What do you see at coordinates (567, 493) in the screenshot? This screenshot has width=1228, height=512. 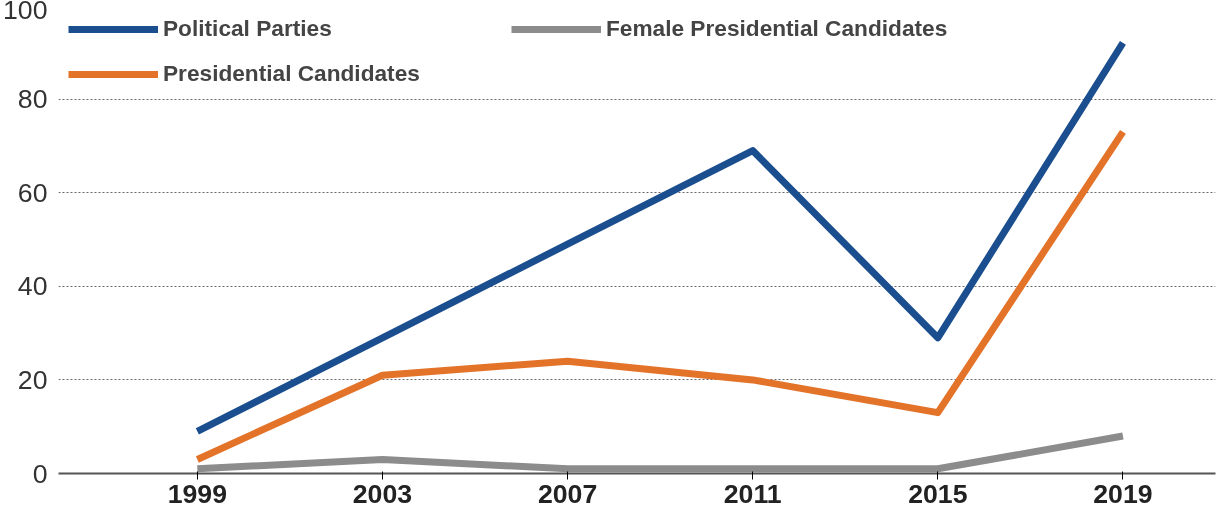 I see `x-tick-label: 2007` at bounding box center [567, 493].